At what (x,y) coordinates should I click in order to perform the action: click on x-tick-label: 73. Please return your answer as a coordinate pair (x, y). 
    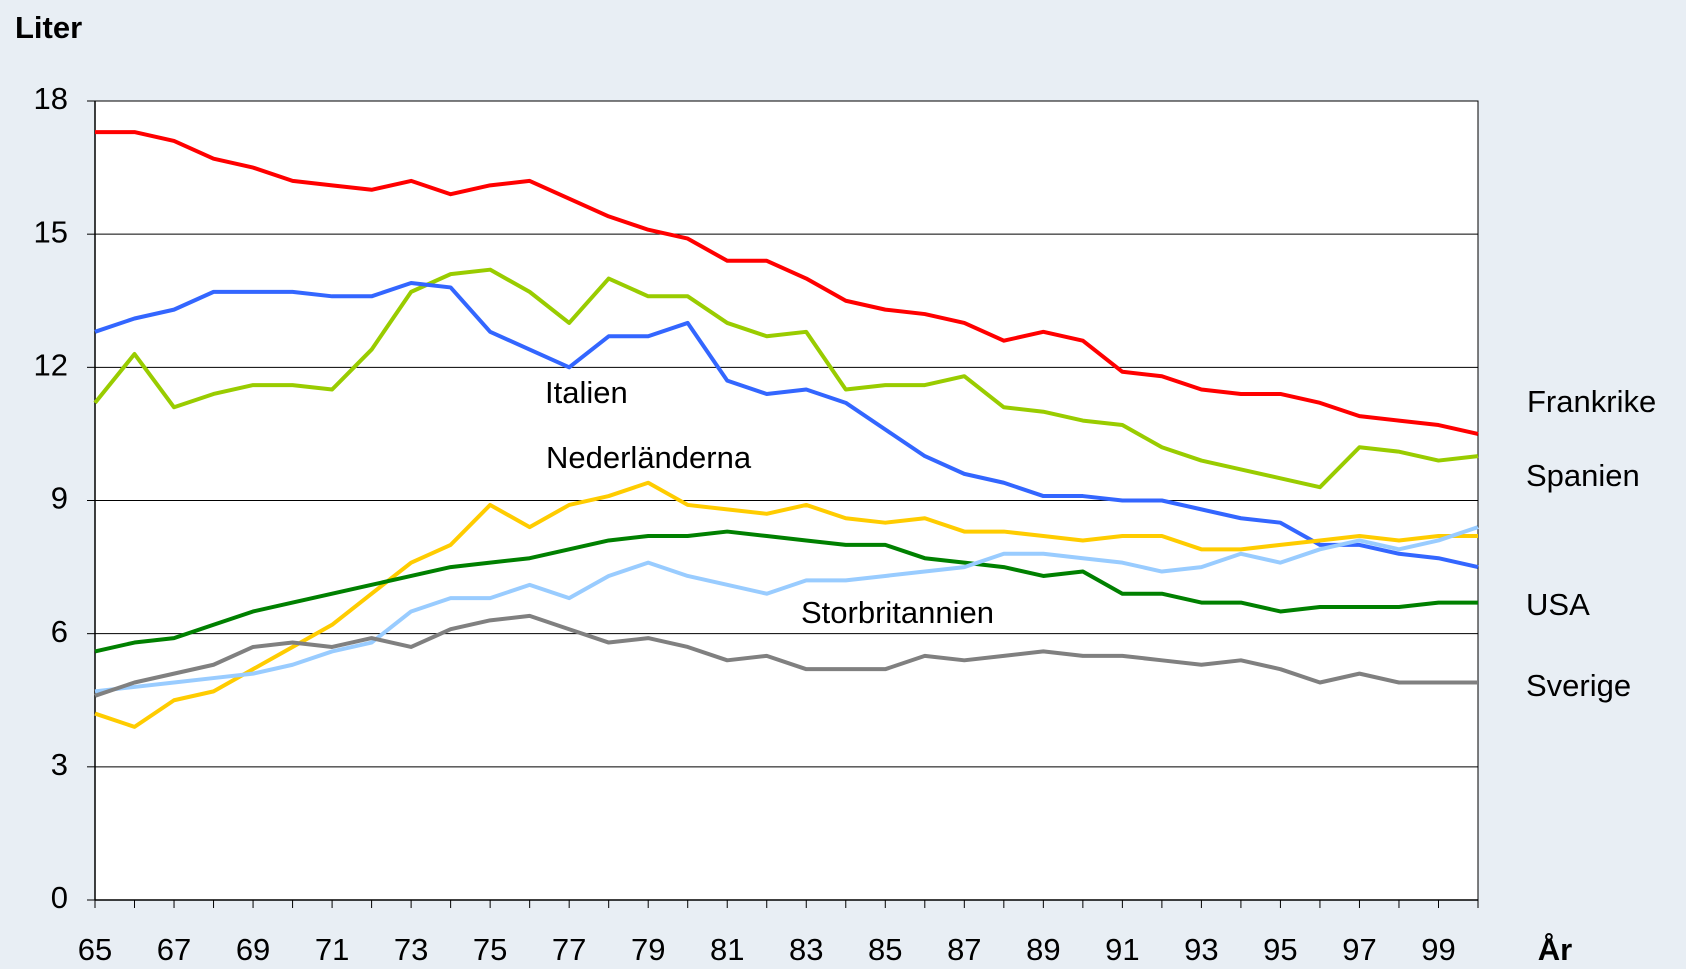
    Looking at the image, I should click on (411, 949).